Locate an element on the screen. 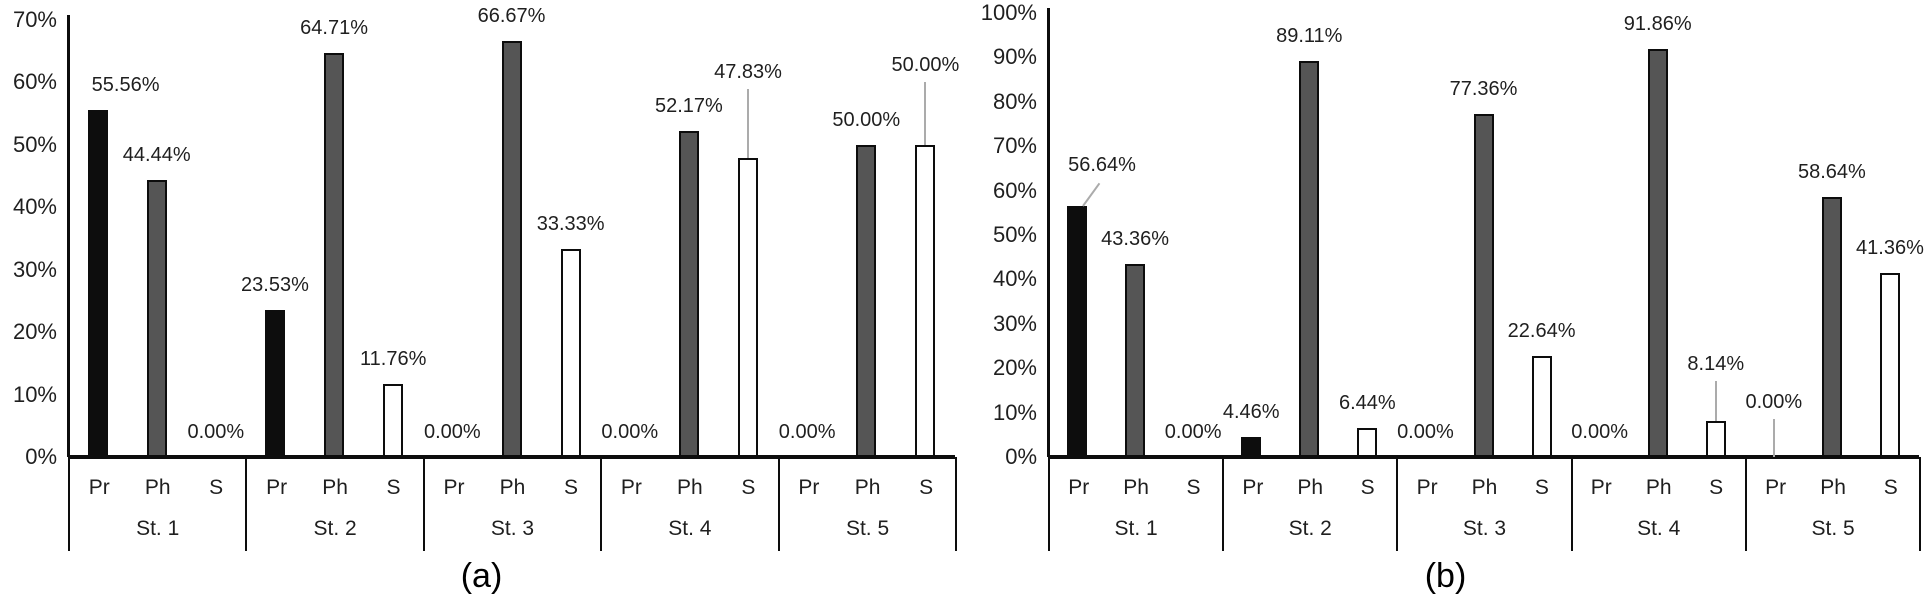 The image size is (1927, 606). data-label: 52.17% is located at coordinates (688, 106).